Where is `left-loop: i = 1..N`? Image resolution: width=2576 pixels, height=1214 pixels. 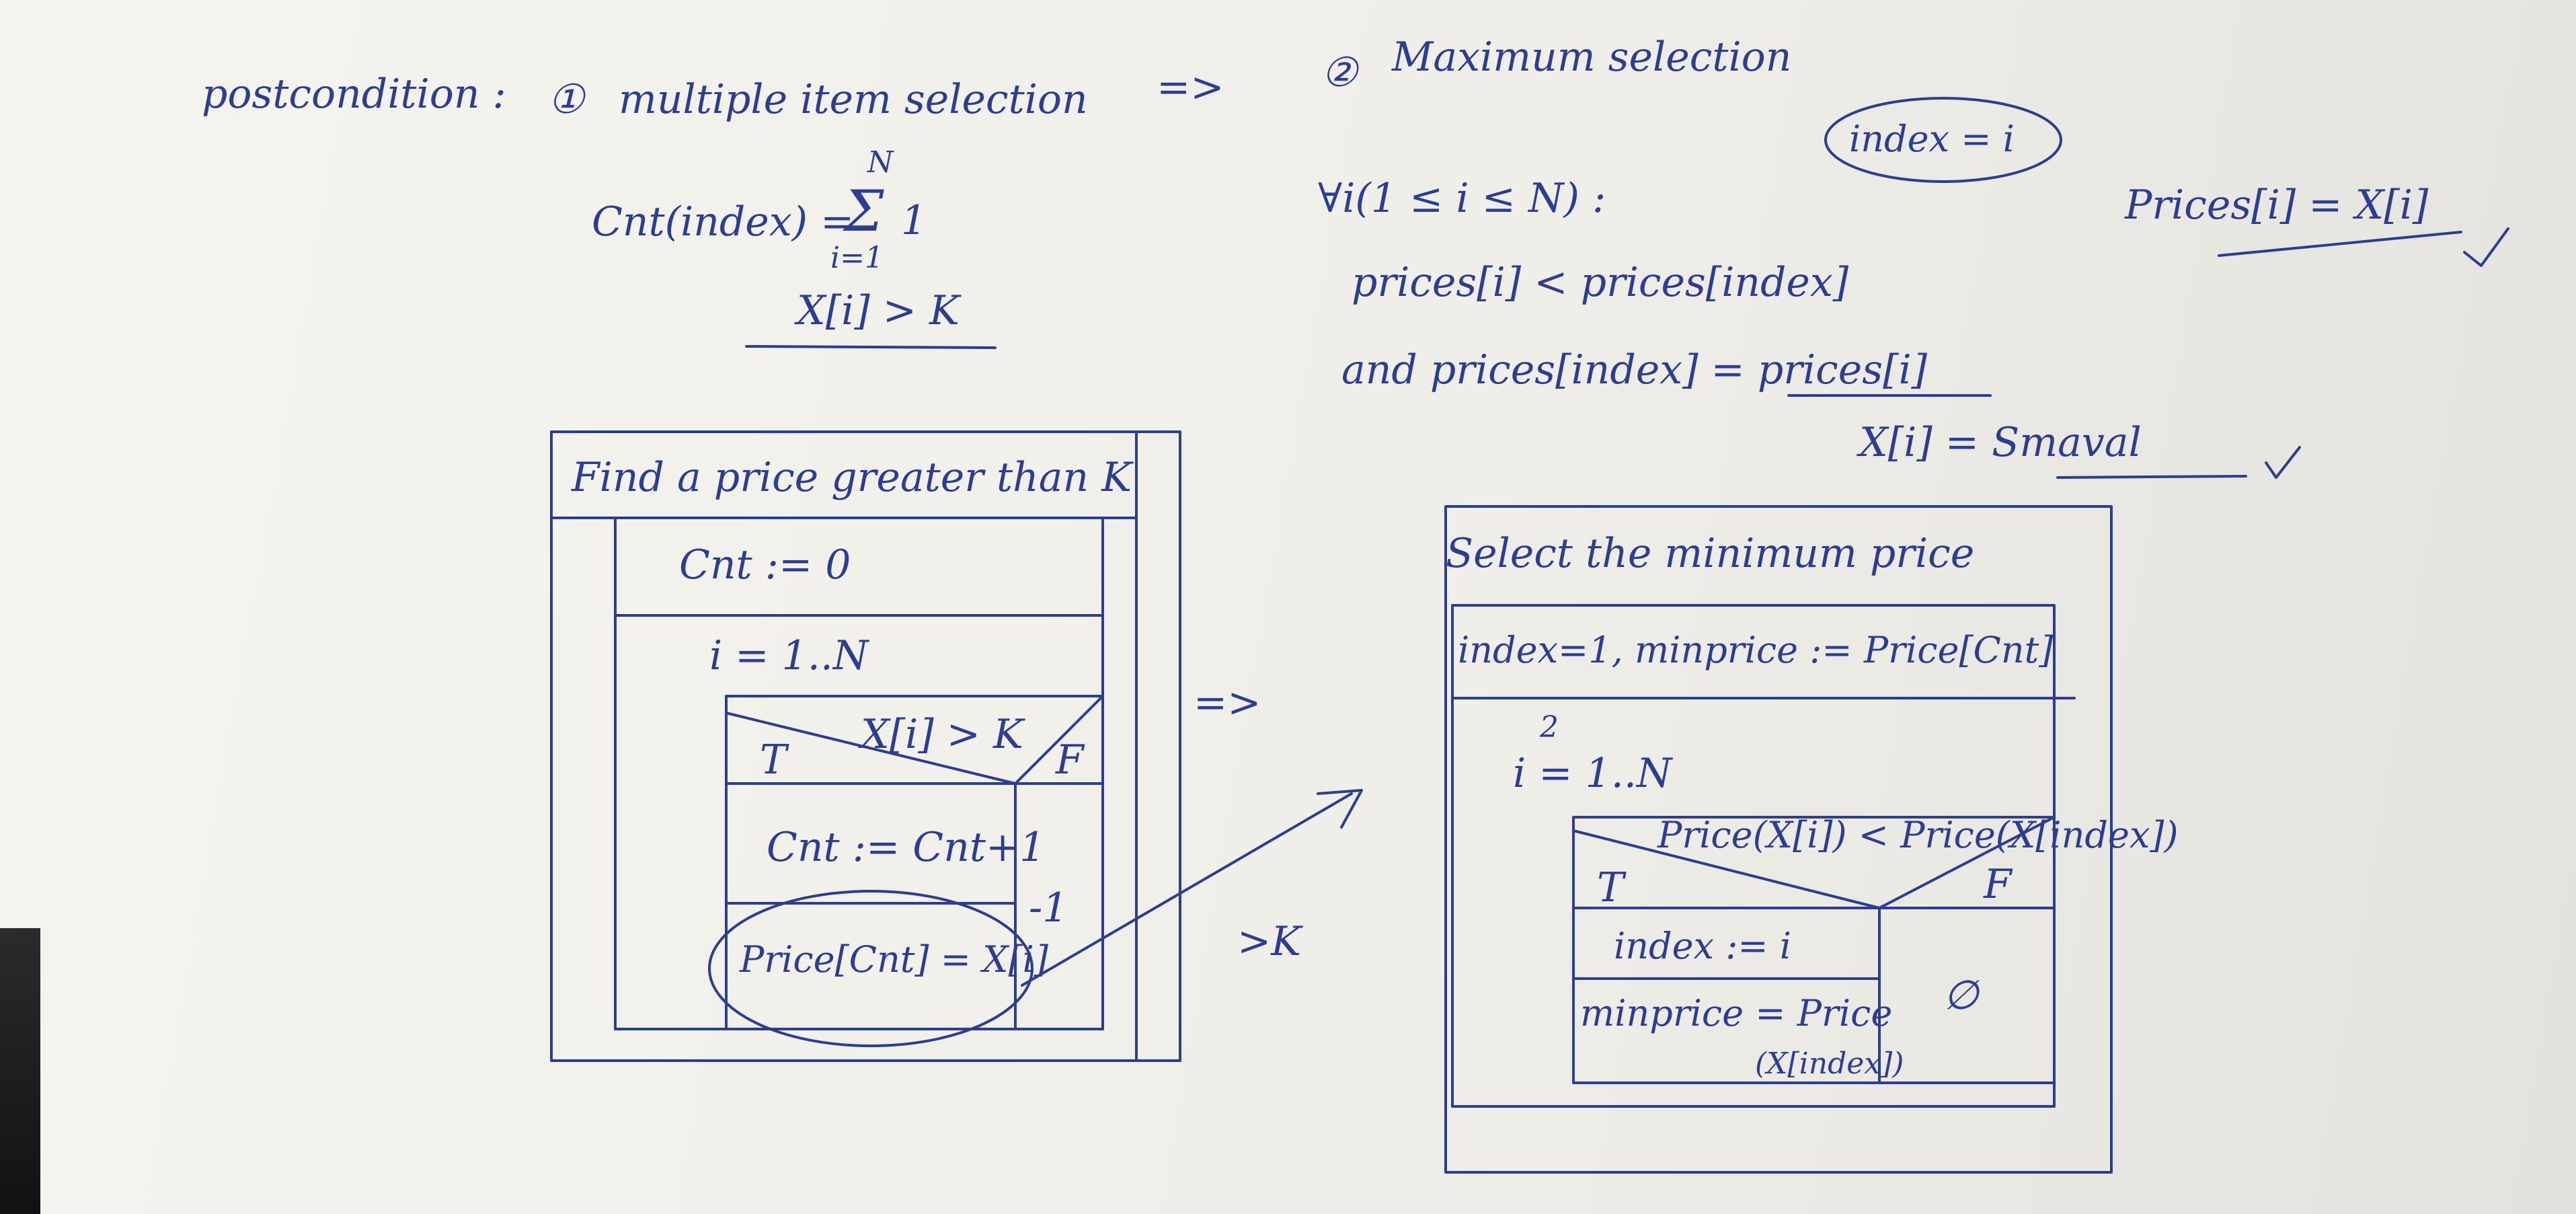
left-loop: i = 1..N is located at coordinates (789, 655).